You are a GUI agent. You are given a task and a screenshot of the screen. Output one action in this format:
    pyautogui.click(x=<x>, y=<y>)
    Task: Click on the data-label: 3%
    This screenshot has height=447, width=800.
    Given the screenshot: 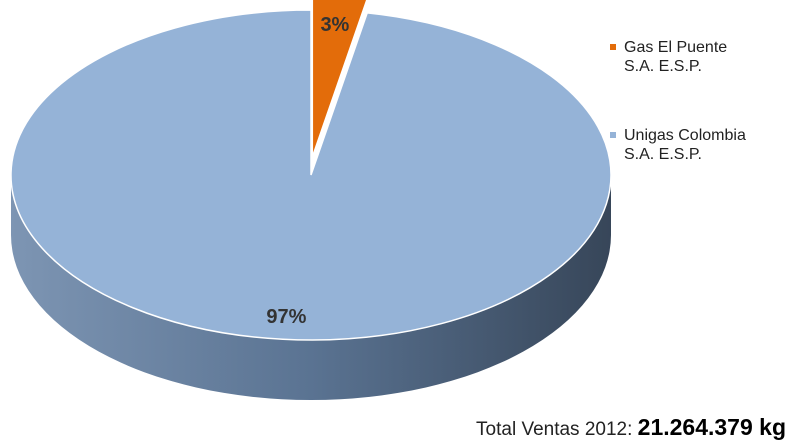 What is the action you would take?
    pyautogui.click(x=334, y=25)
    